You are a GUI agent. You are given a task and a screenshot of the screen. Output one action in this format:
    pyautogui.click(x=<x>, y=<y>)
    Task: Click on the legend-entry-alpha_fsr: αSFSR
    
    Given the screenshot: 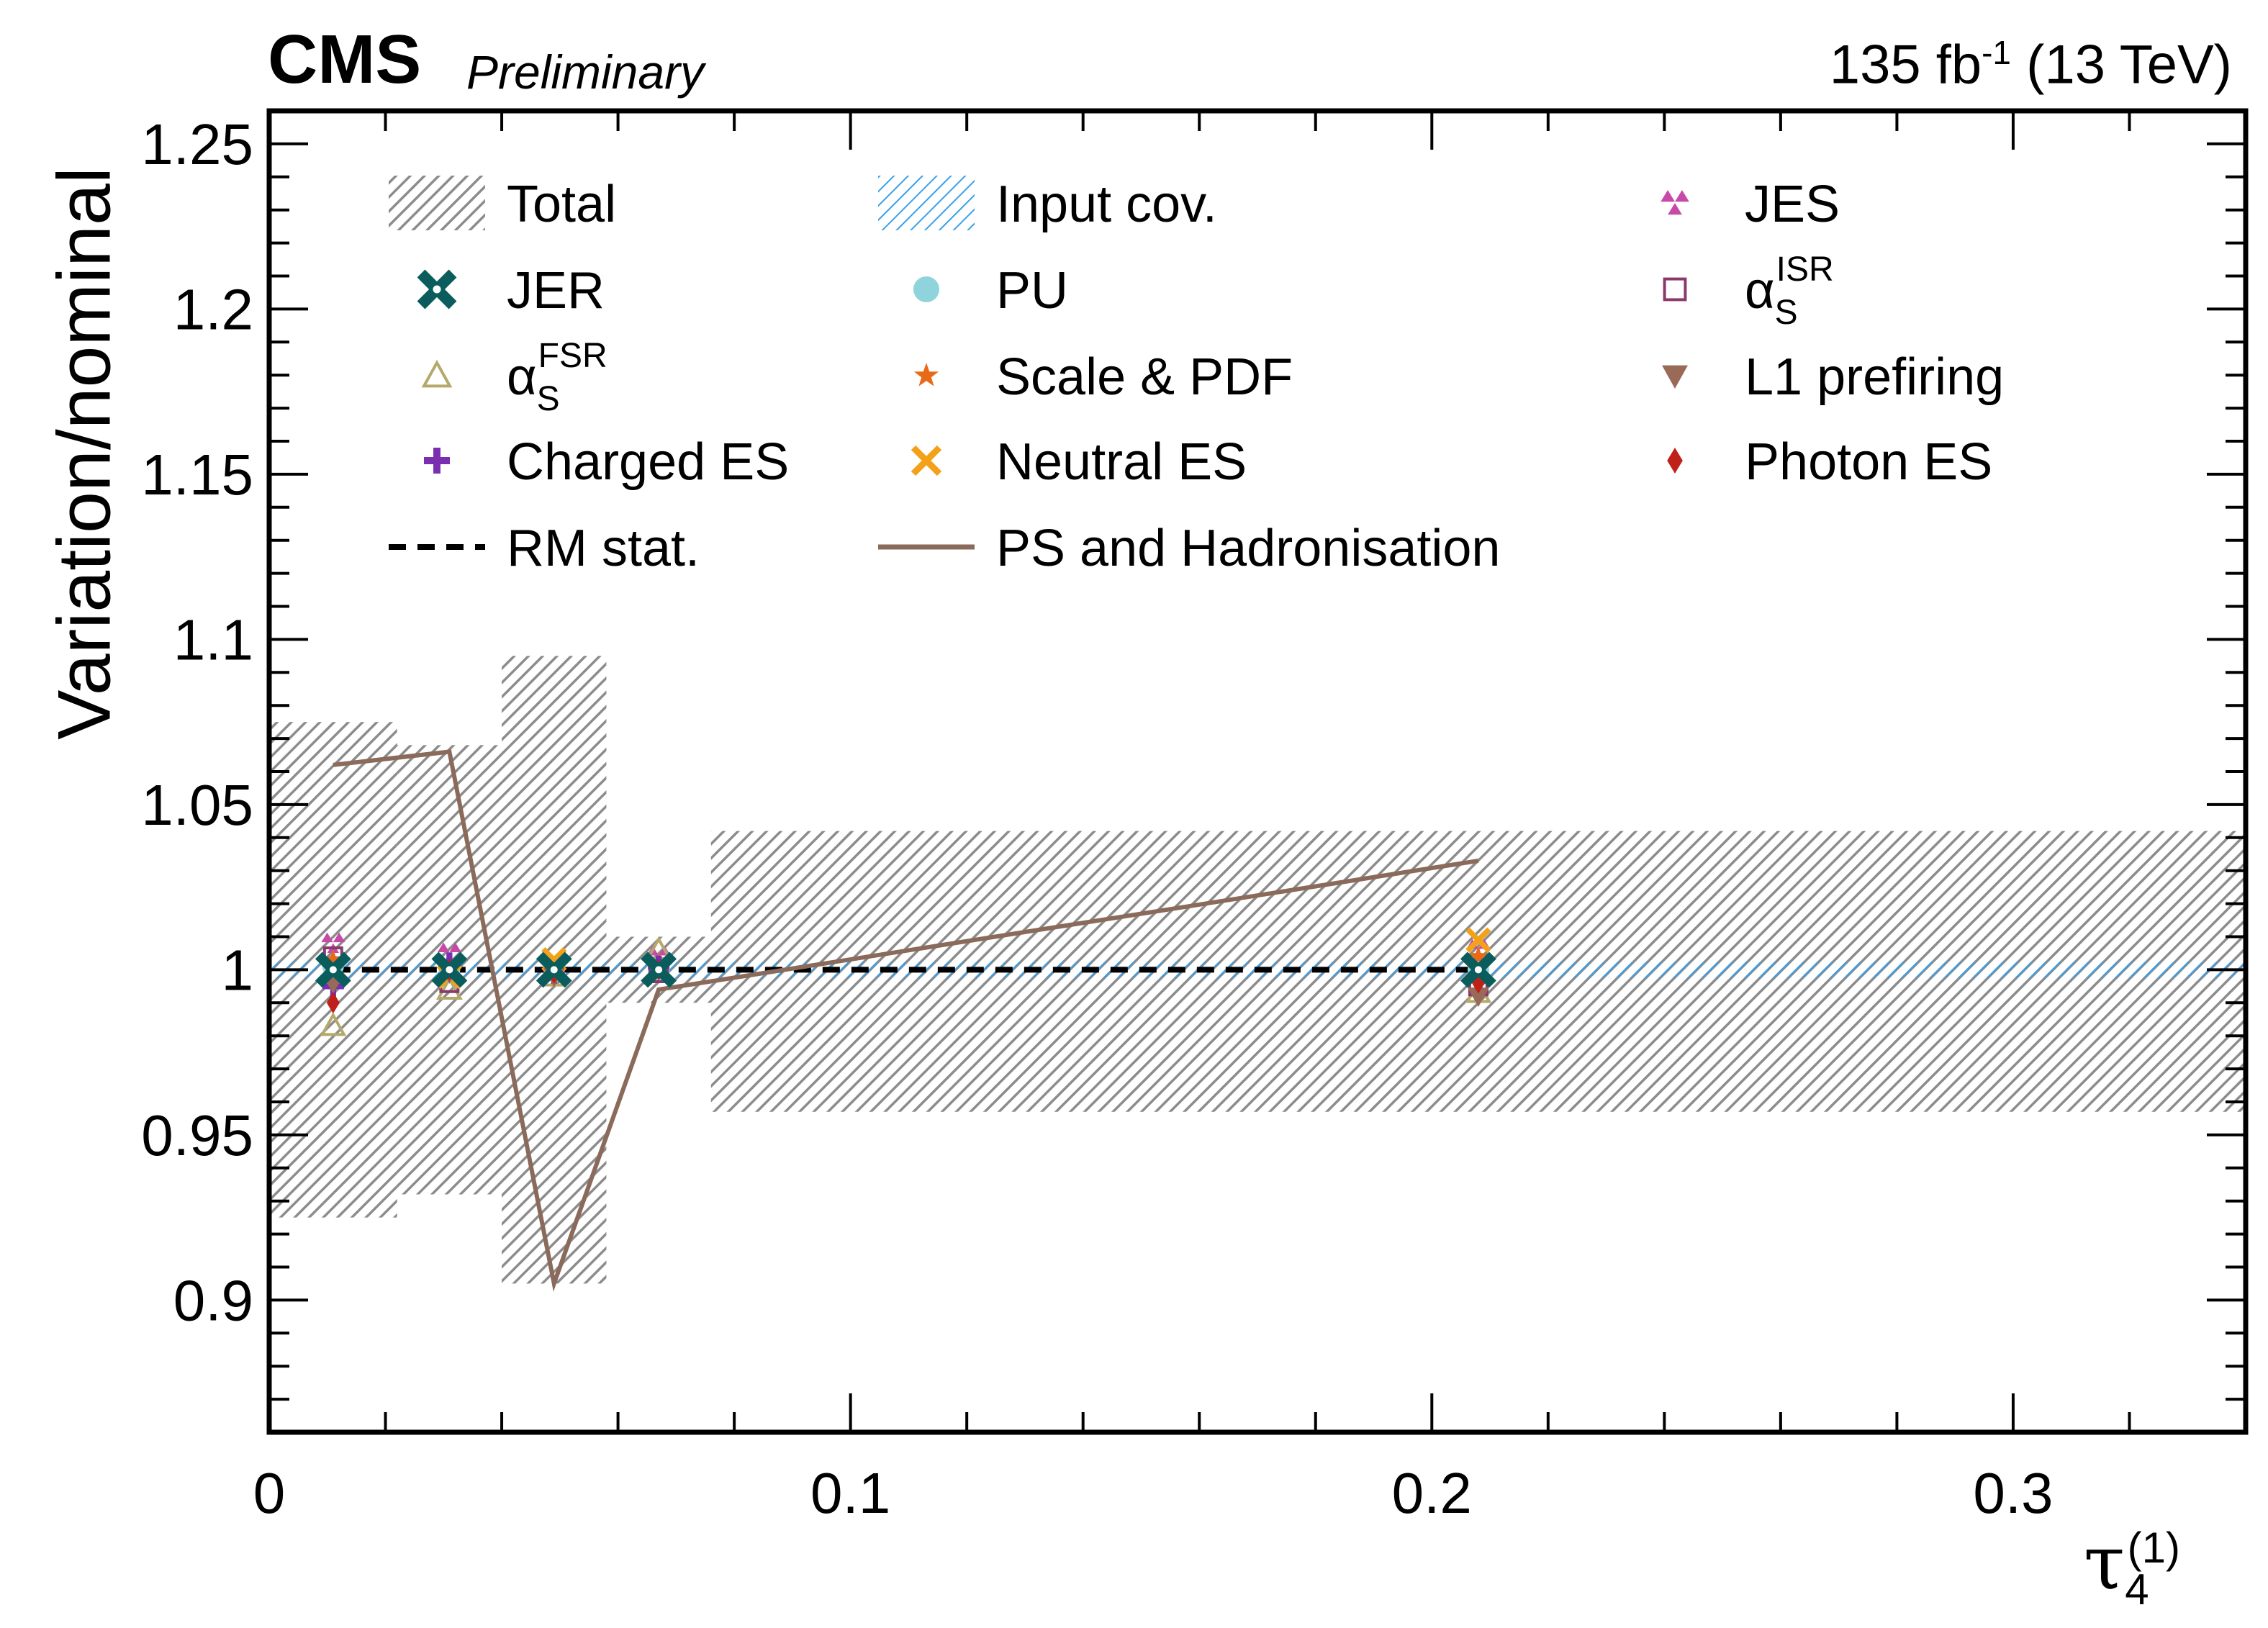 What is the action you would take?
    pyautogui.click(x=514, y=377)
    